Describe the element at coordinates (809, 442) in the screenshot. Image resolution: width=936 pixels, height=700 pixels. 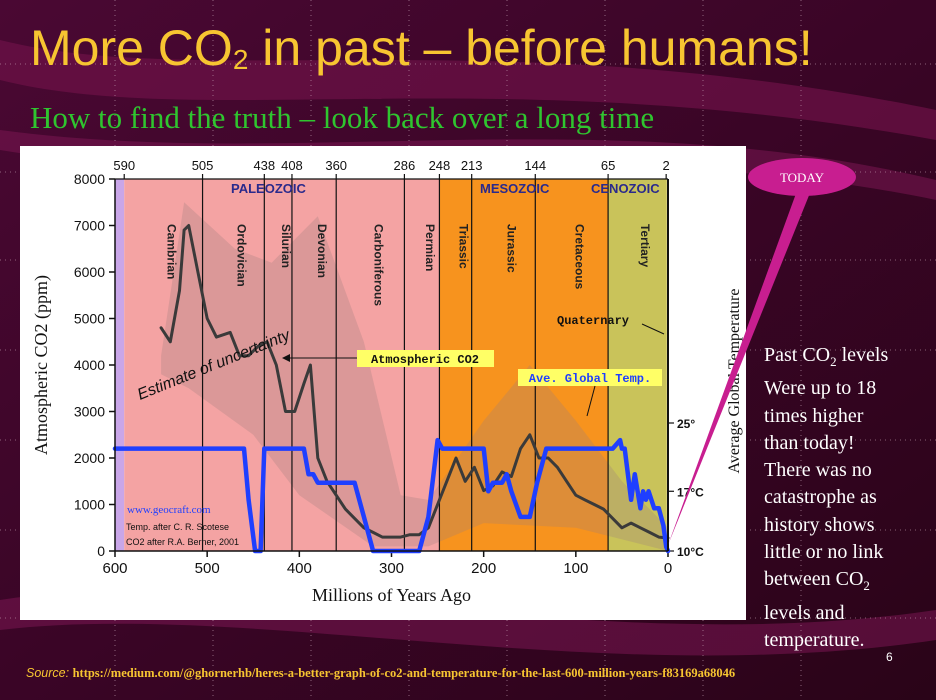
I see `side-line: than today!` at that location.